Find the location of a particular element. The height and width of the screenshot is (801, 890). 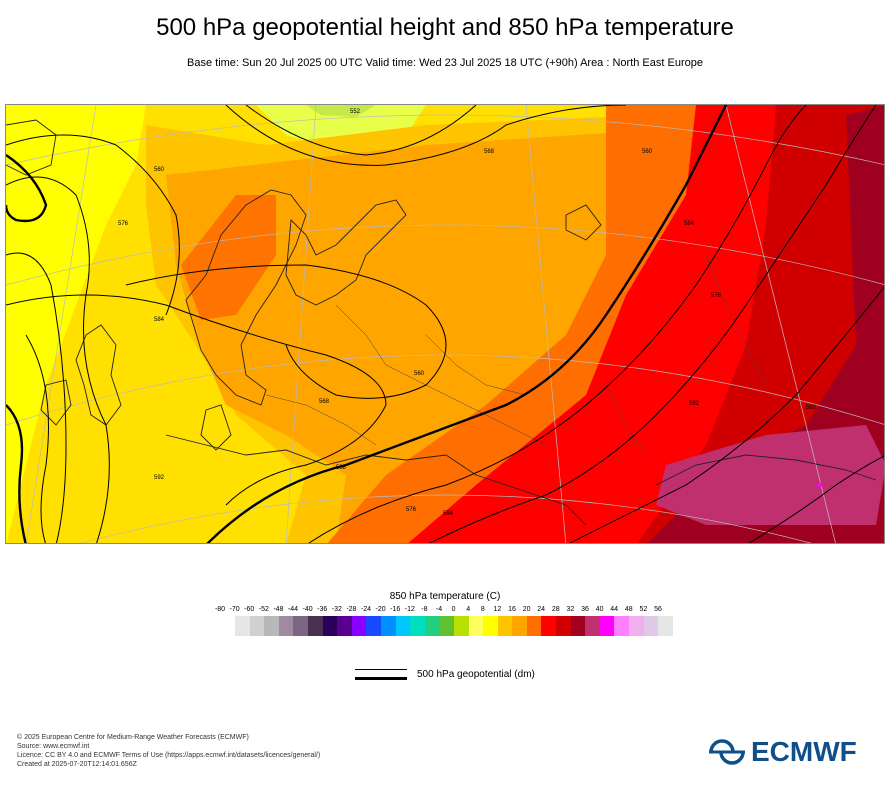

legend-tick-label: 40 is located at coordinates (599, 609).